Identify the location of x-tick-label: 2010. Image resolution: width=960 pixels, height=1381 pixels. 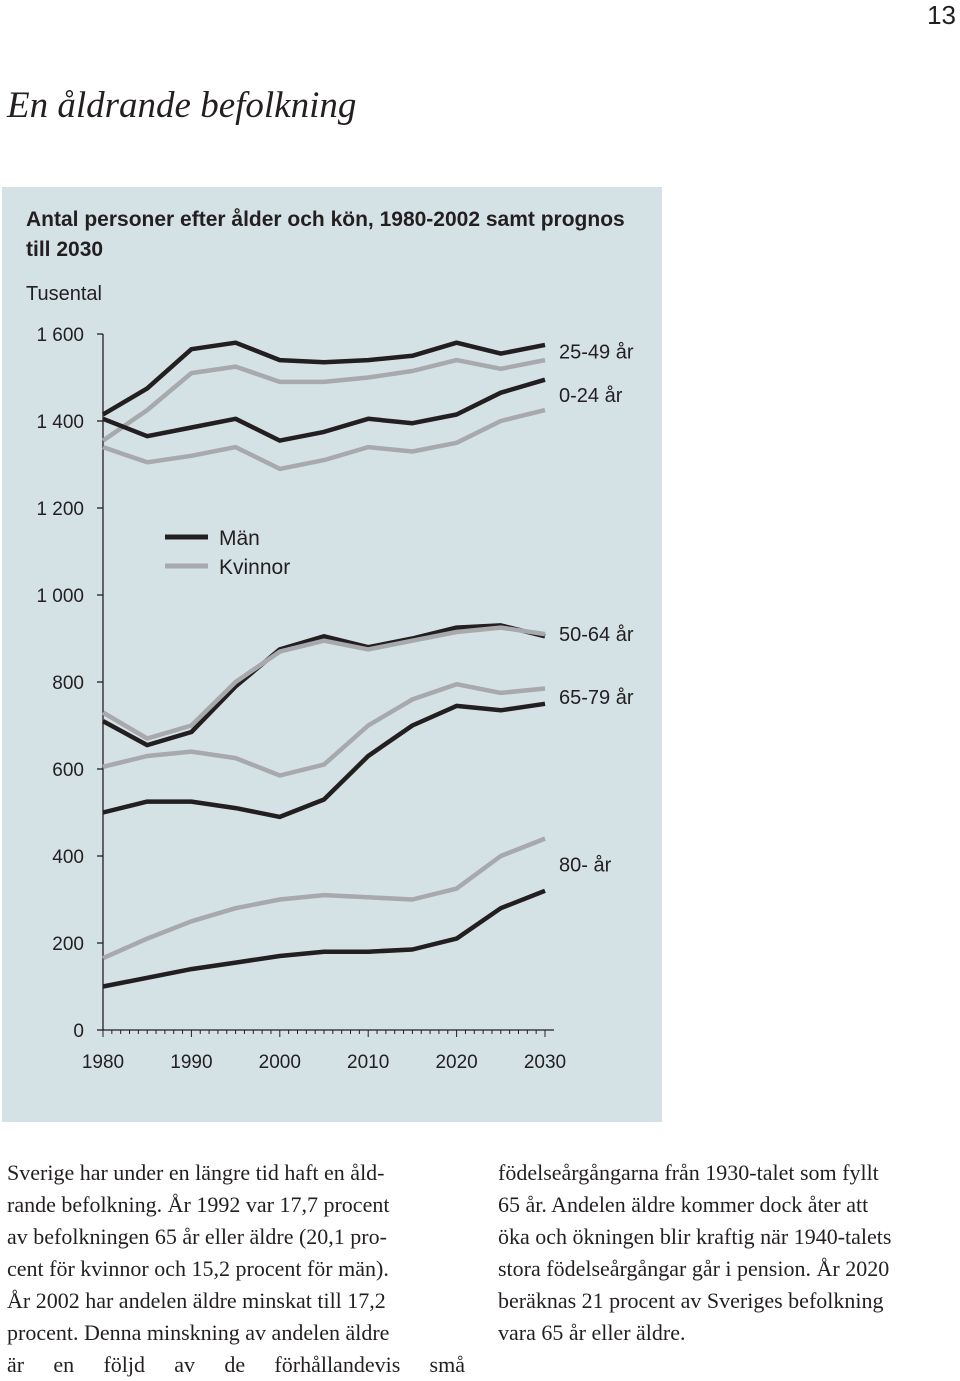
(368, 1062).